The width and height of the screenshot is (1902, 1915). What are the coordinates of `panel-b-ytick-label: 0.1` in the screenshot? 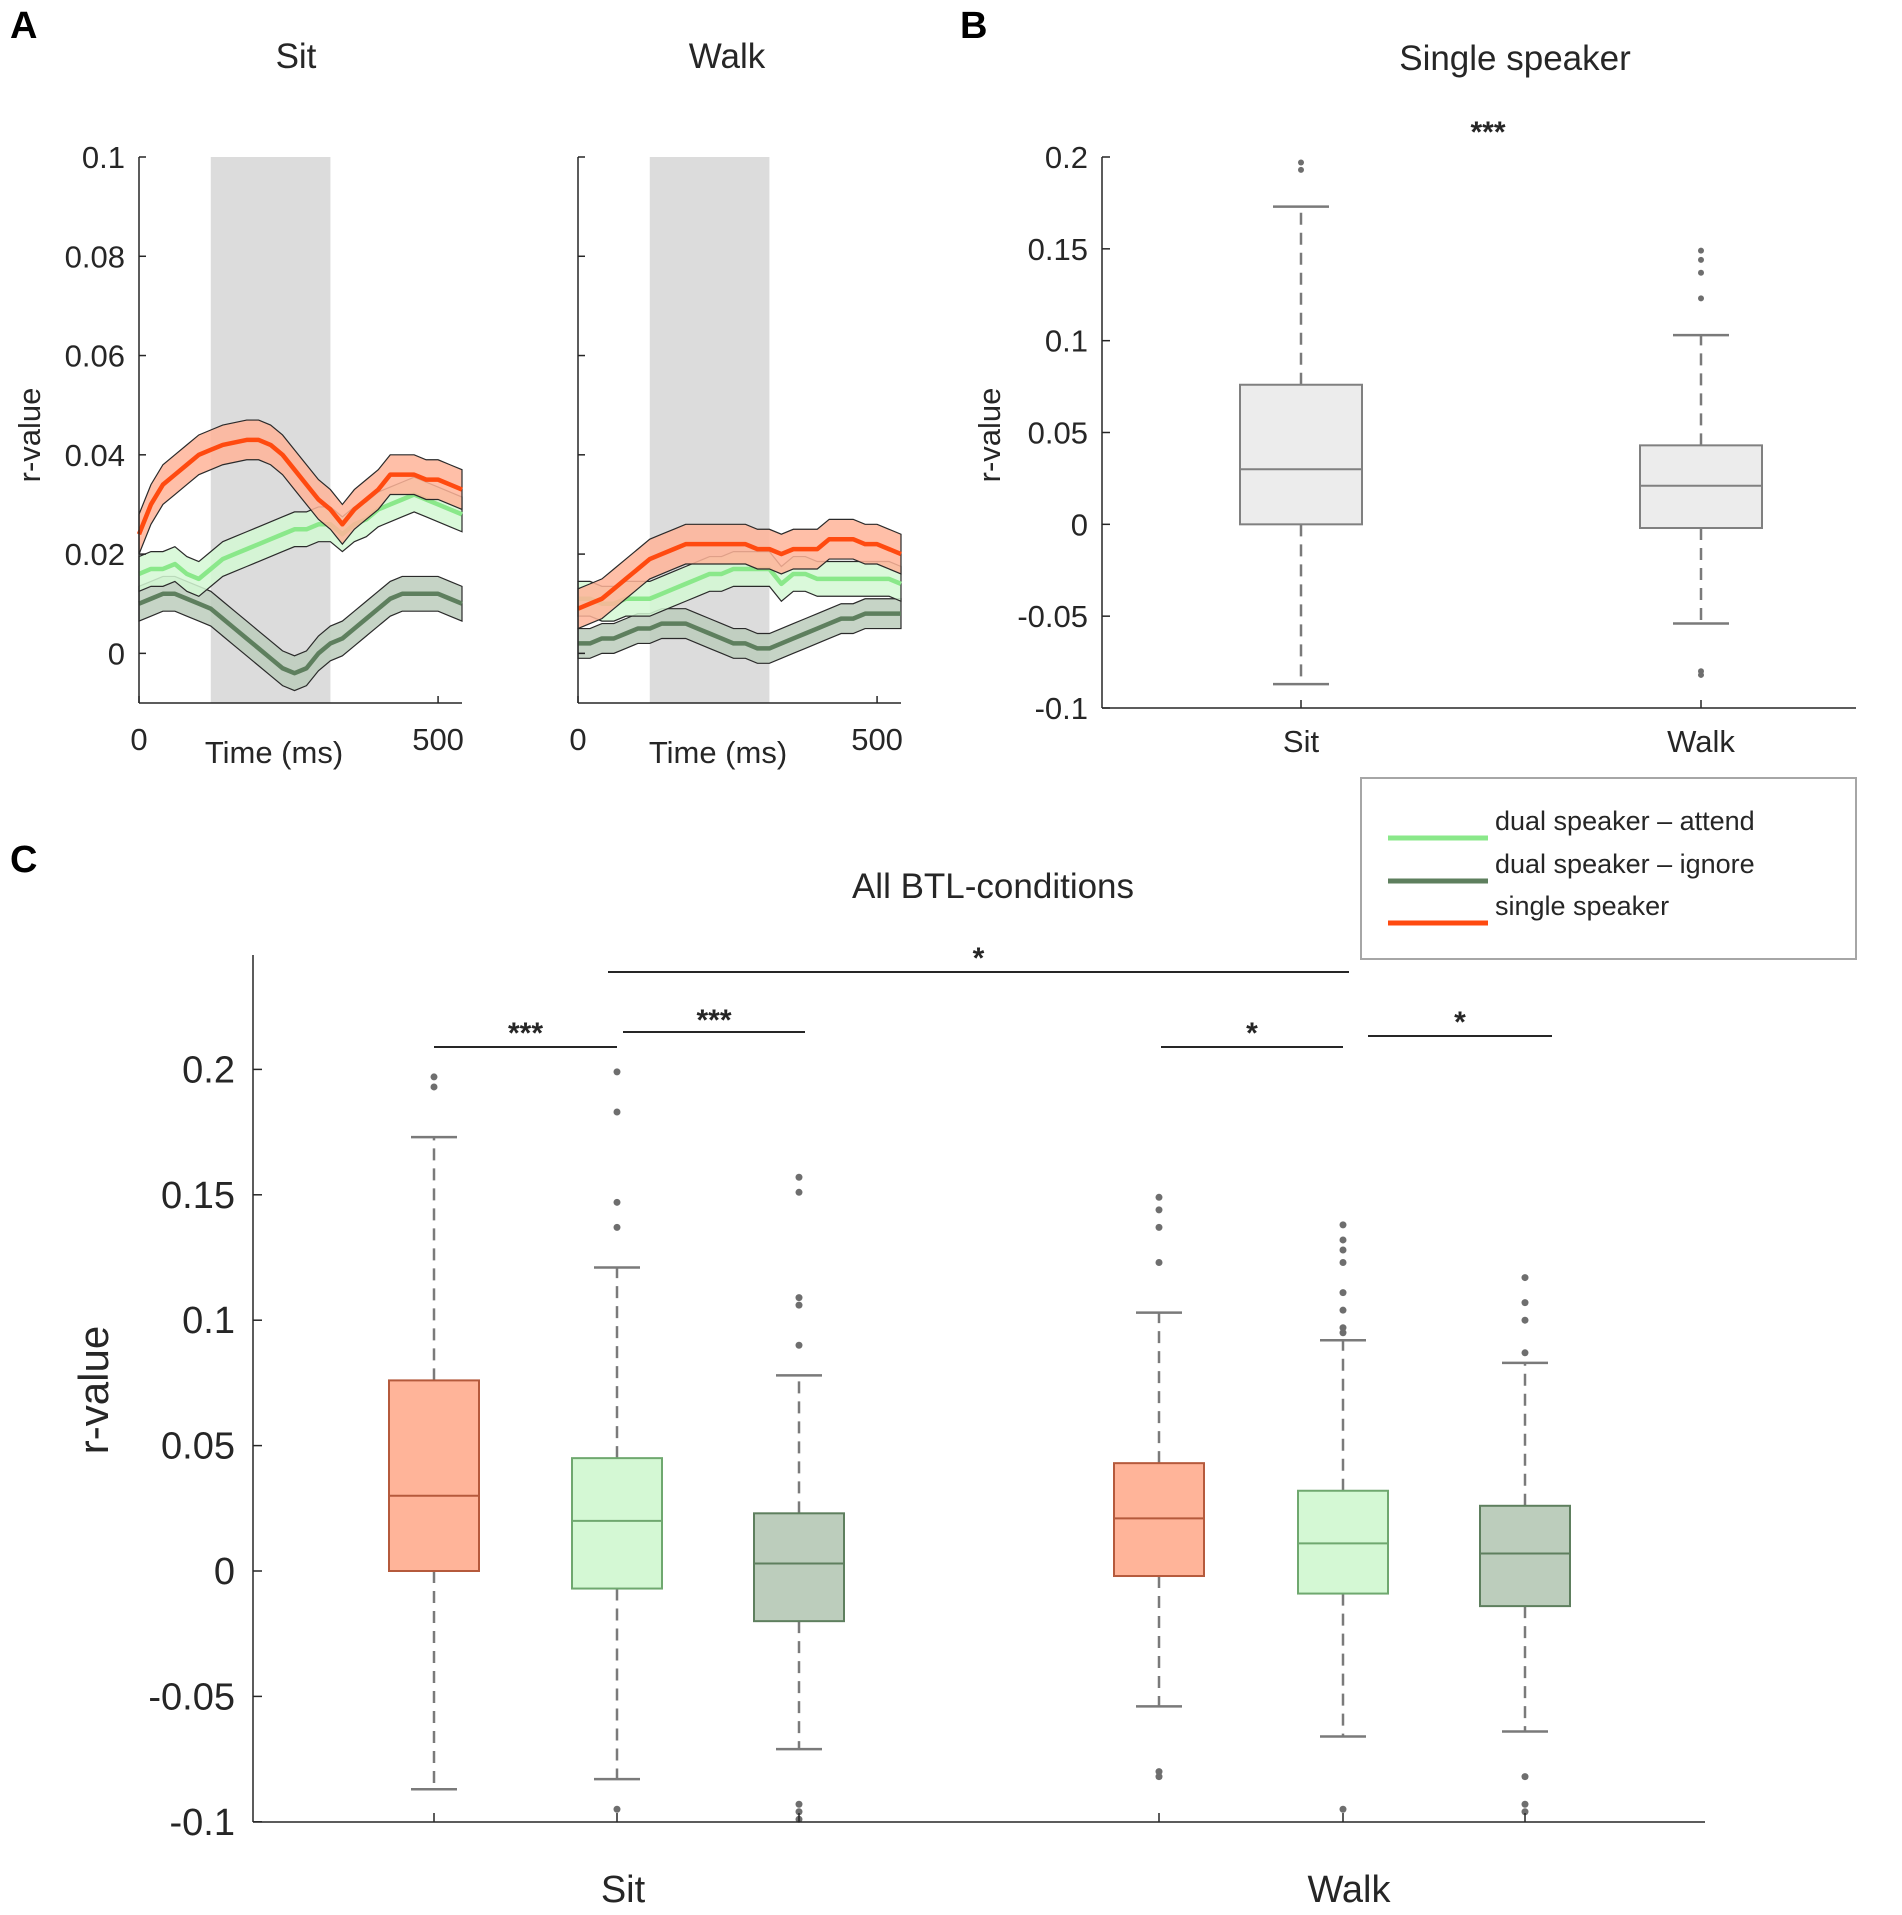 It's located at (1066, 341).